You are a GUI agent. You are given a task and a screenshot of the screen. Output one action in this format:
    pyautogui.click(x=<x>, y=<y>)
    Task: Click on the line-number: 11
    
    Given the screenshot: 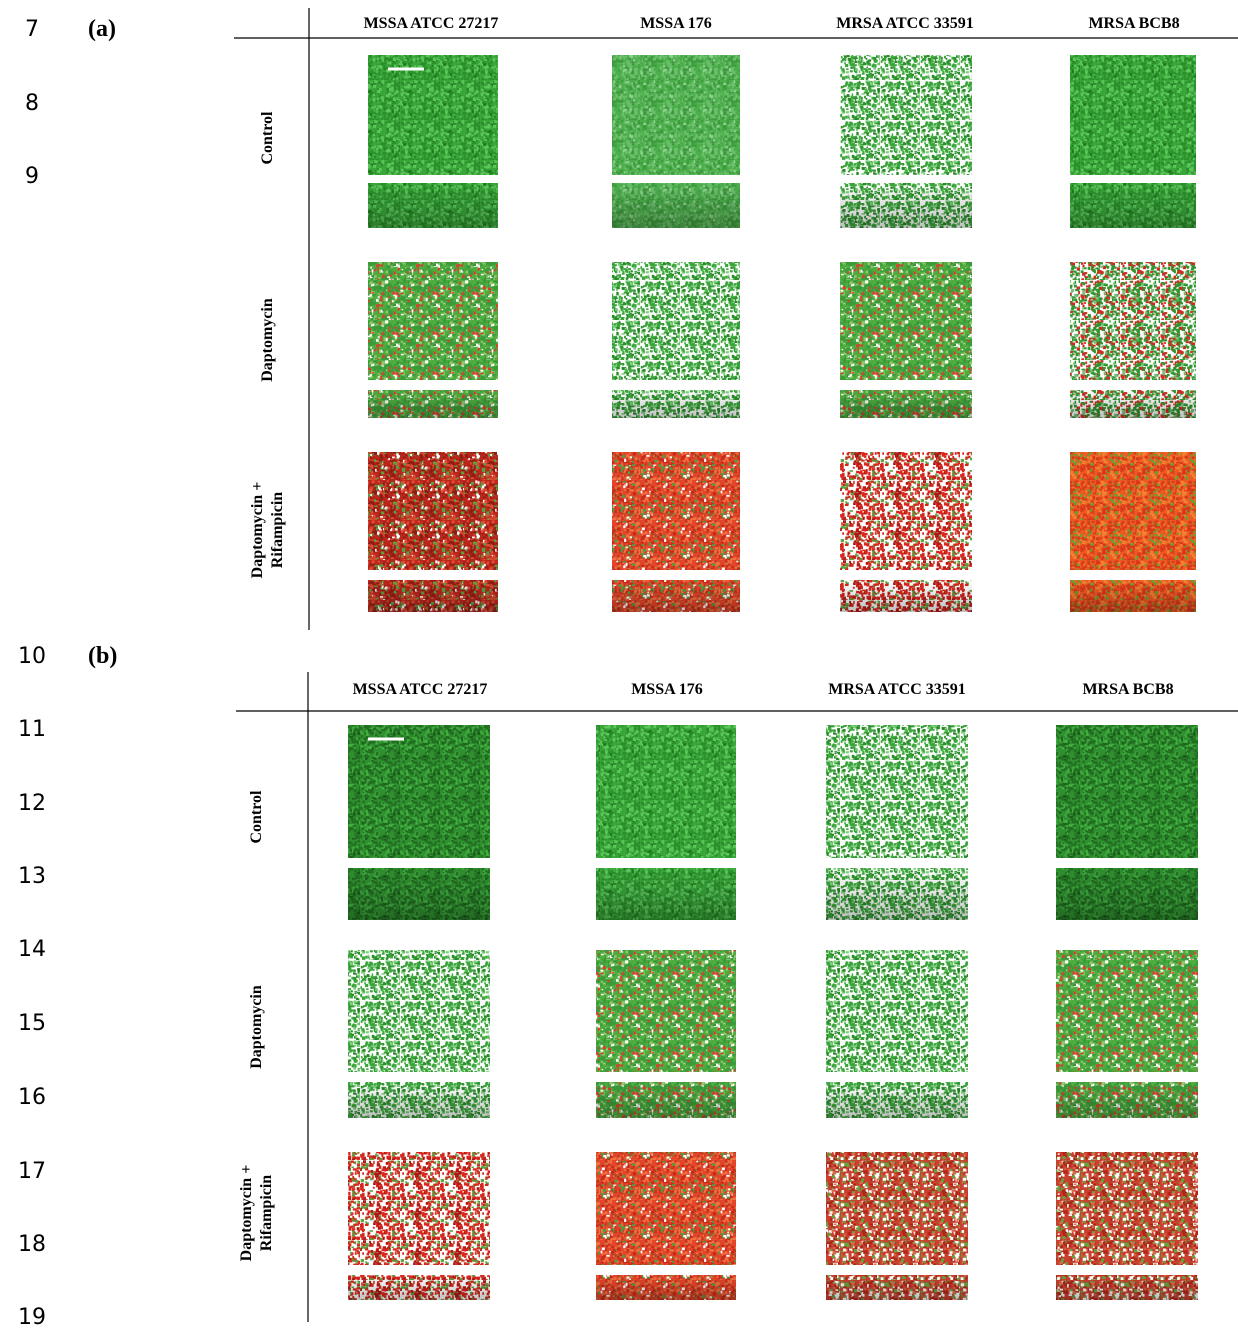 What is the action you would take?
    pyautogui.click(x=32, y=729)
    